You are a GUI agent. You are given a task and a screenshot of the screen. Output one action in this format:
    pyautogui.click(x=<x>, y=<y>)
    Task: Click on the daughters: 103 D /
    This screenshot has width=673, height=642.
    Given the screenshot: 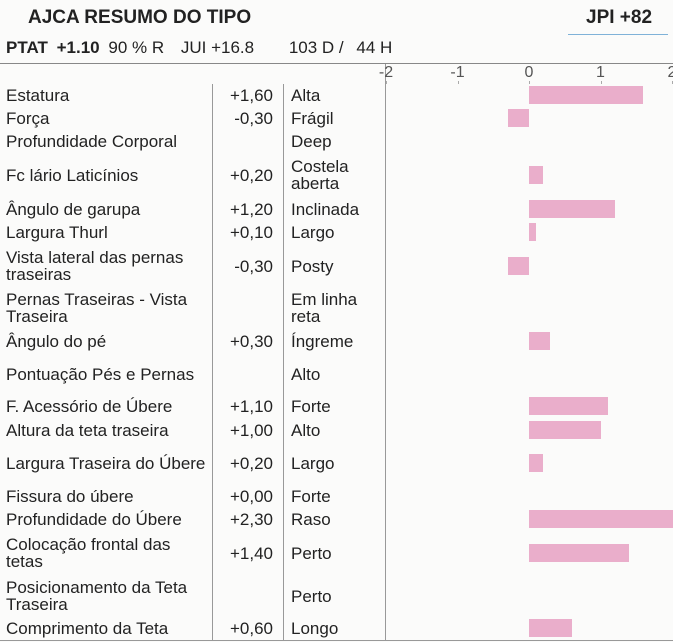 What is the action you would take?
    pyautogui.click(x=316, y=47)
    